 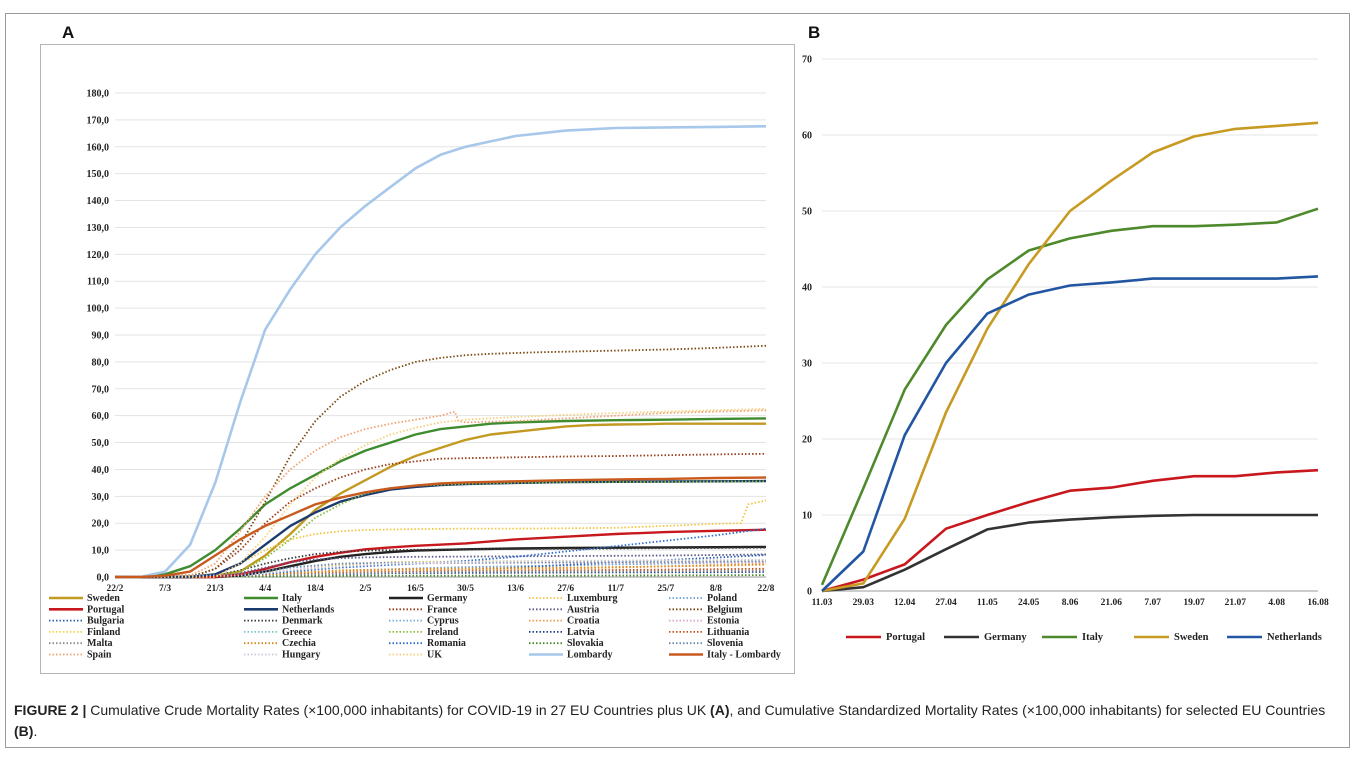 What do you see at coordinates (98, 201) in the screenshot?
I see `y-tick-label: 140,0` at bounding box center [98, 201].